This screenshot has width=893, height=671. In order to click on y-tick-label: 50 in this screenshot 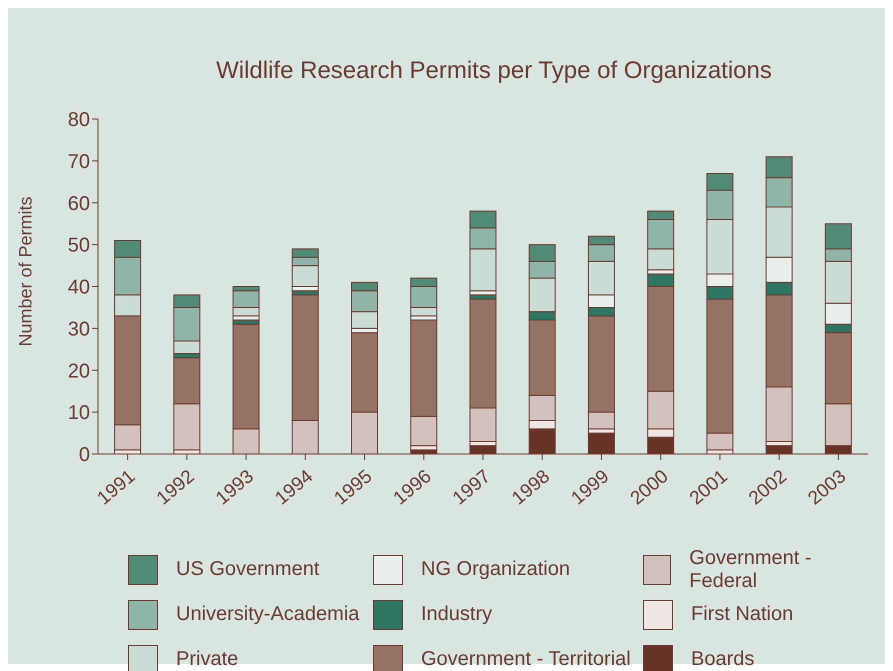, I will do `click(79, 245)`.